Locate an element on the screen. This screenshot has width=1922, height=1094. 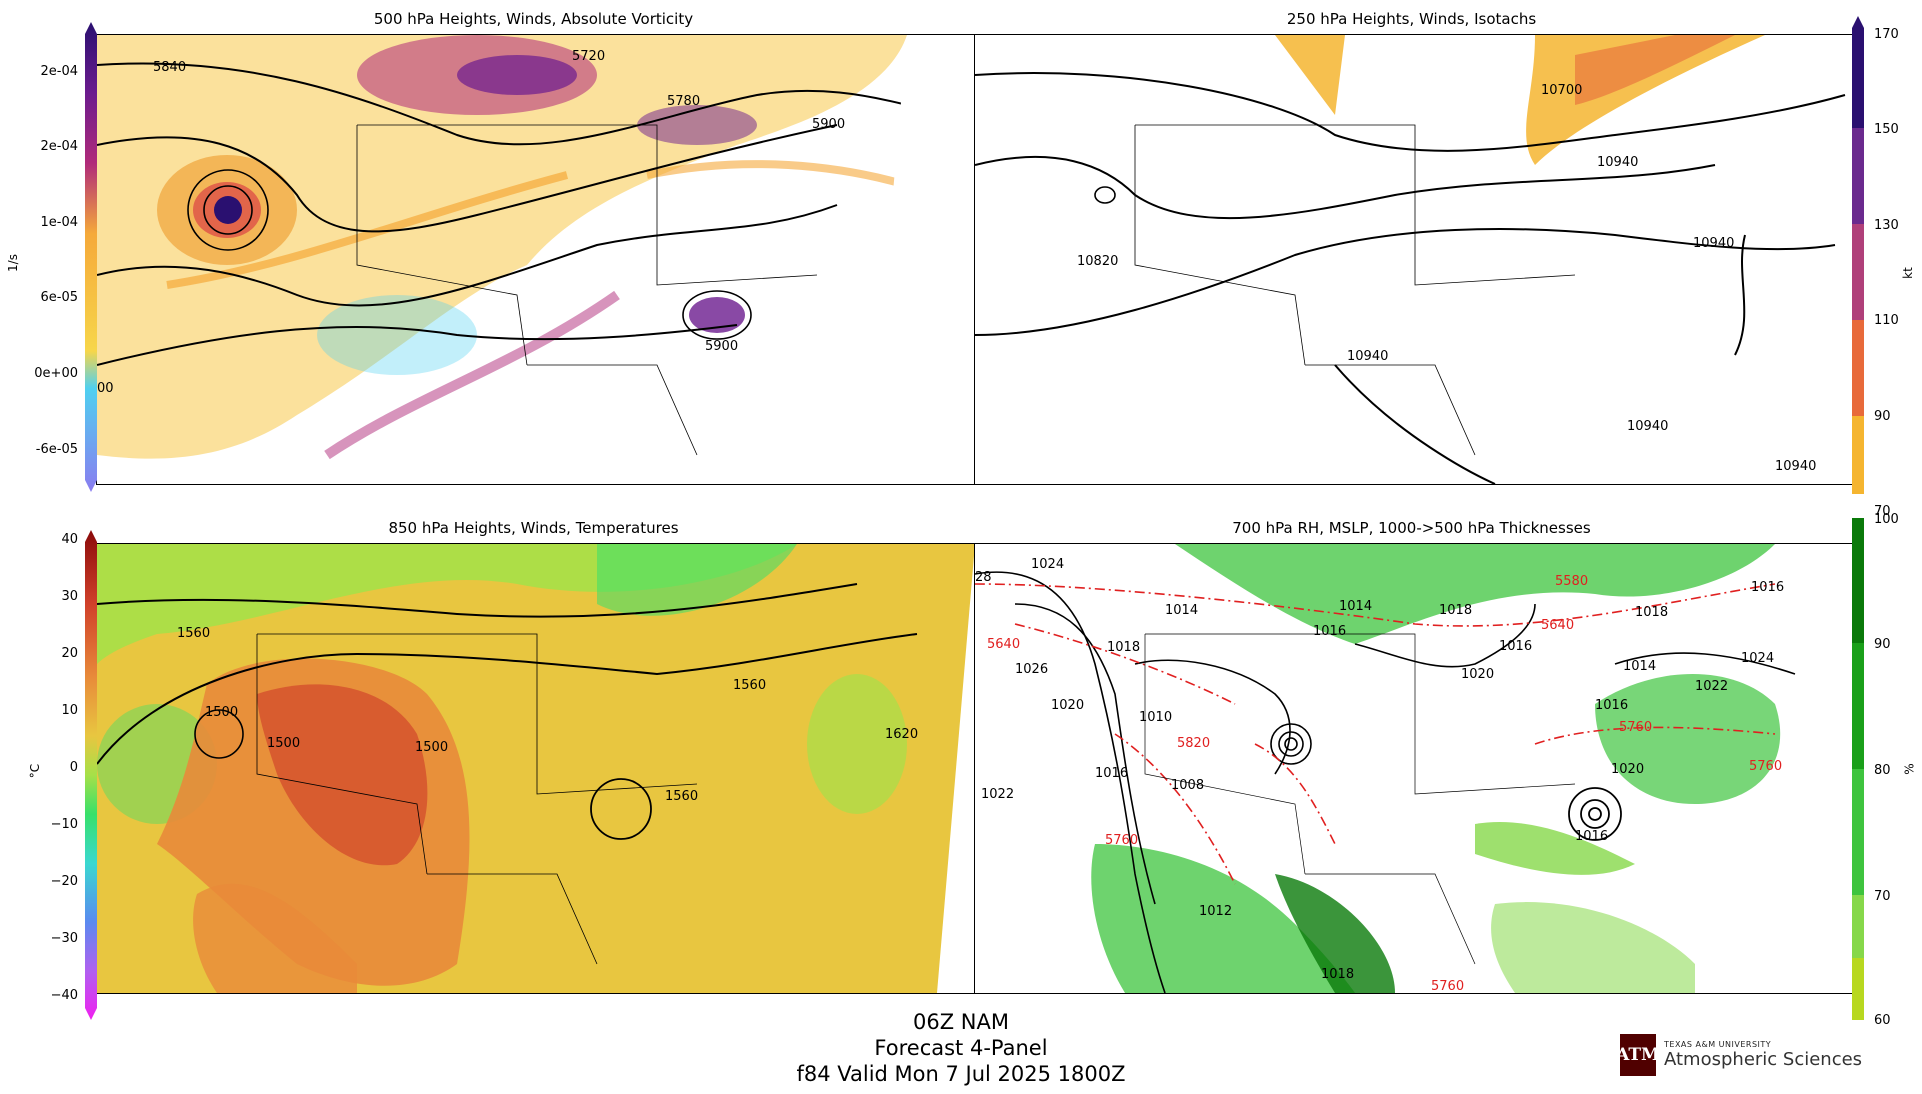
vort-tick: 1e-04 is located at coordinates (59, 222).